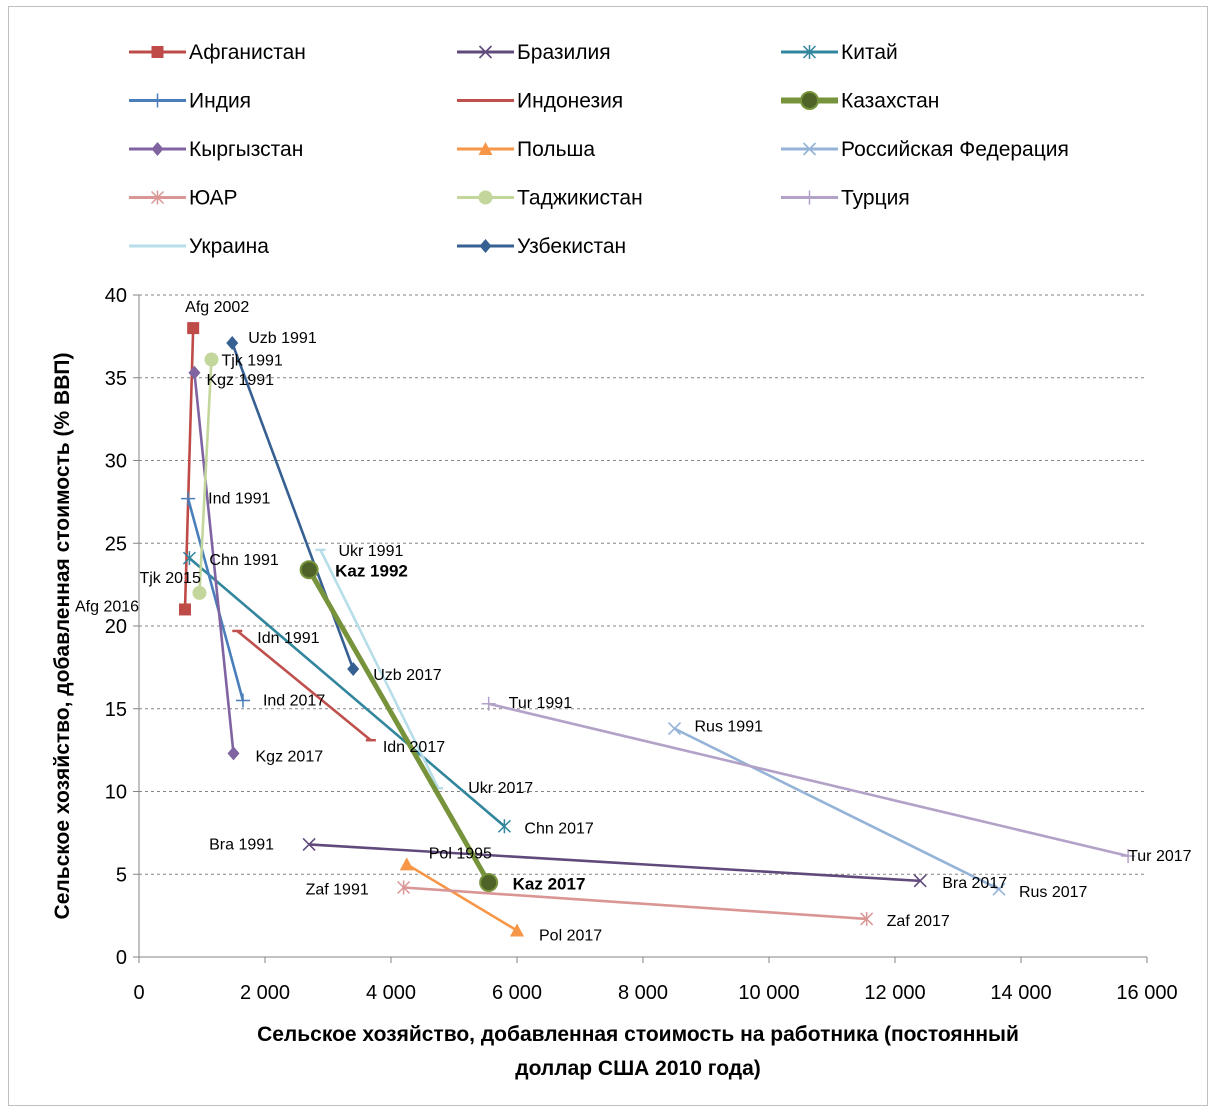 The image size is (1209, 1109). What do you see at coordinates (116, 296) in the screenshot?
I see `y-tick-label: 40` at bounding box center [116, 296].